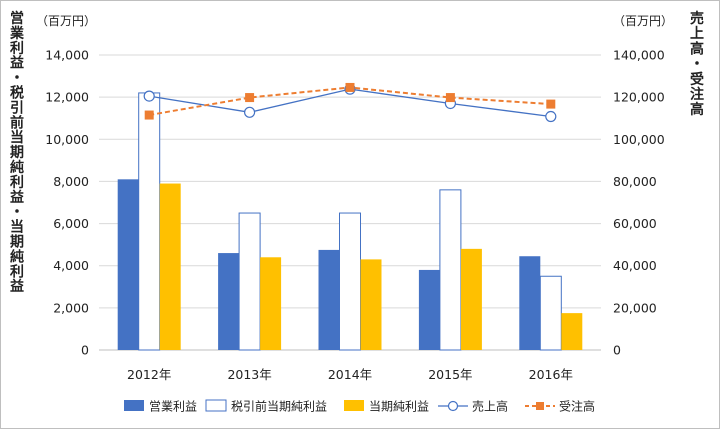 This screenshot has height=432, width=720. I want to click on y-right-title: 売上高・受注高, so click(697, 64).